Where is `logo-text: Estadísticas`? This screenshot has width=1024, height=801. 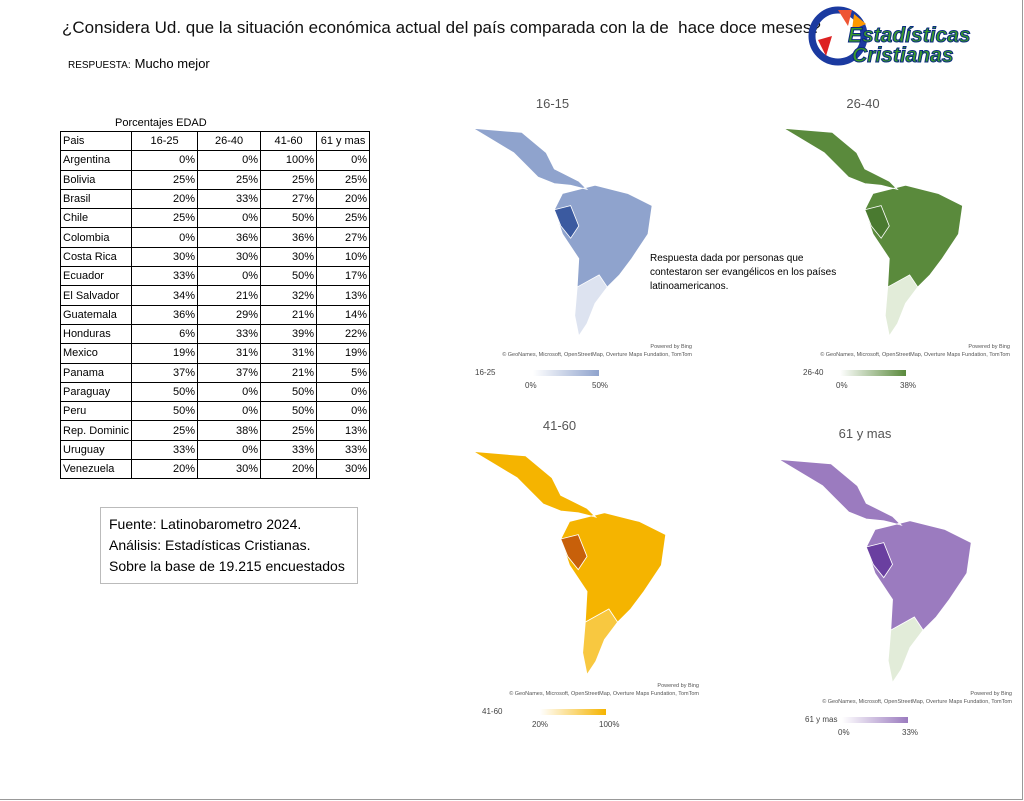
logo-text: Estadísticas is located at coordinates (909, 35).